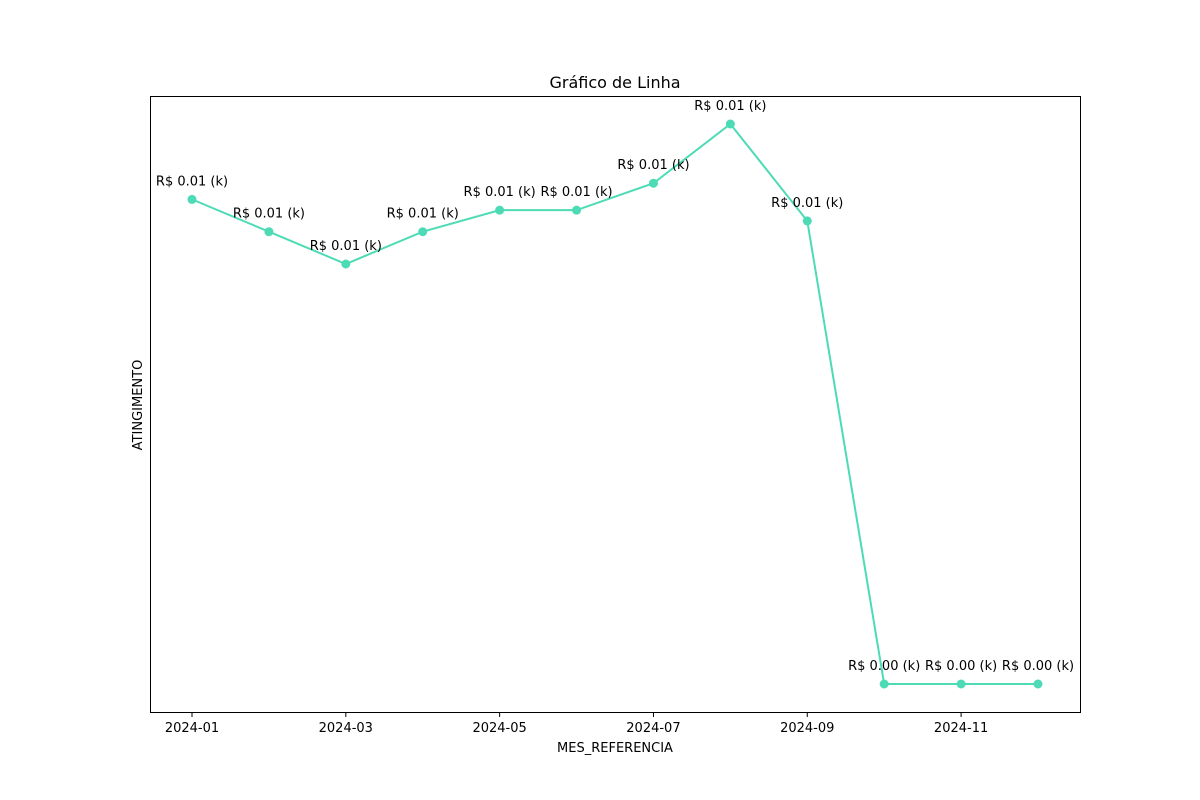 This screenshot has width=1200, height=800. I want to click on x-tick-label: 2024-09, so click(807, 728).